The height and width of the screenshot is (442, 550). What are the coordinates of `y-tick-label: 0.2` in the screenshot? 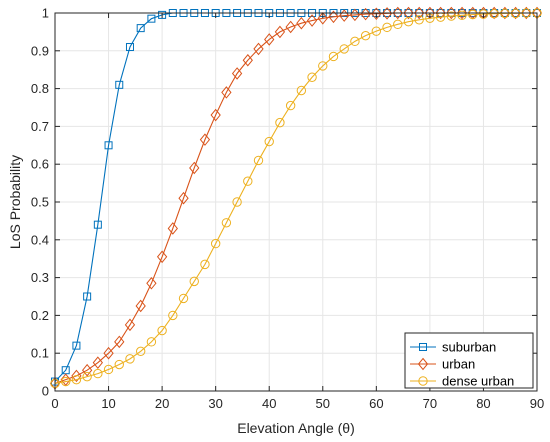 It's located at (40, 315).